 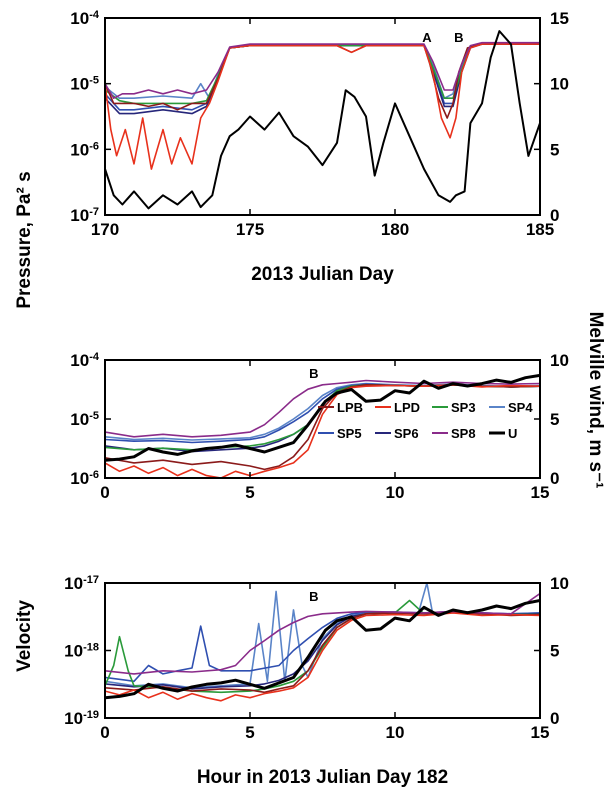 I want to click on legend-label-u: U, so click(x=512, y=433).